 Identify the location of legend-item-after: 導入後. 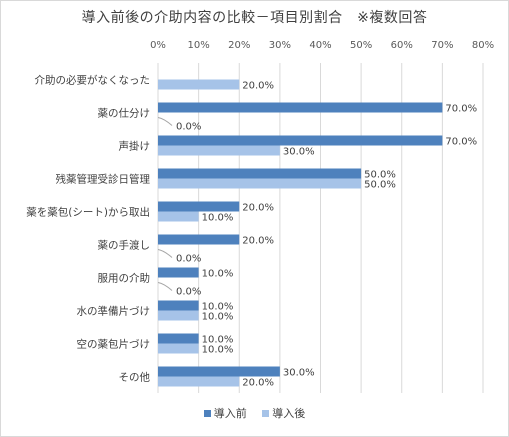
(283, 413).